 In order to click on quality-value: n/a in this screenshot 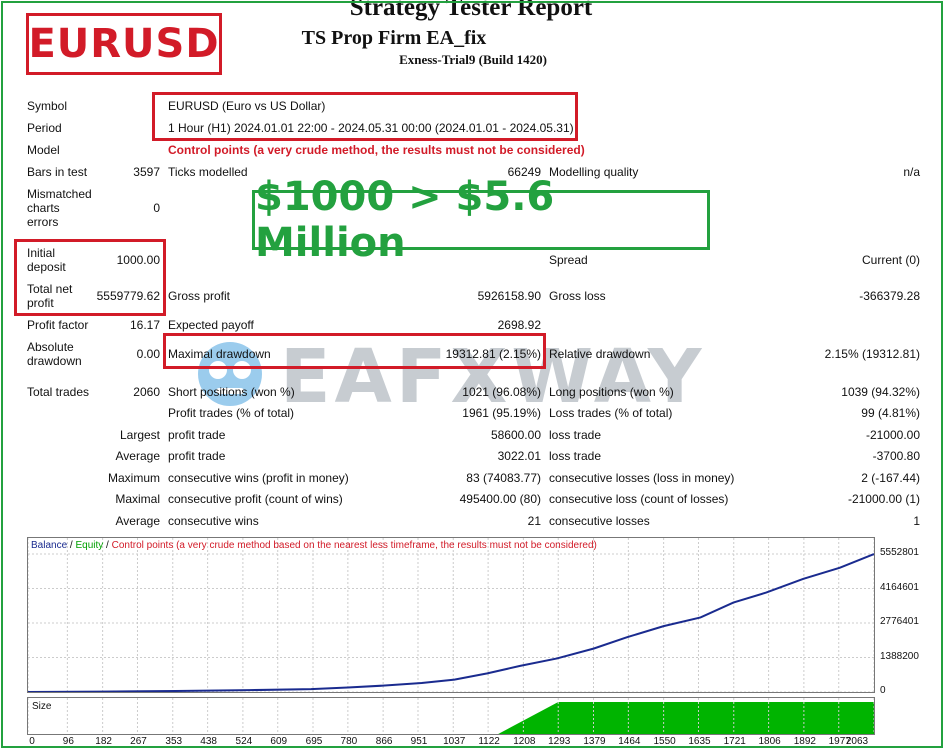, I will do `click(911, 172)`.